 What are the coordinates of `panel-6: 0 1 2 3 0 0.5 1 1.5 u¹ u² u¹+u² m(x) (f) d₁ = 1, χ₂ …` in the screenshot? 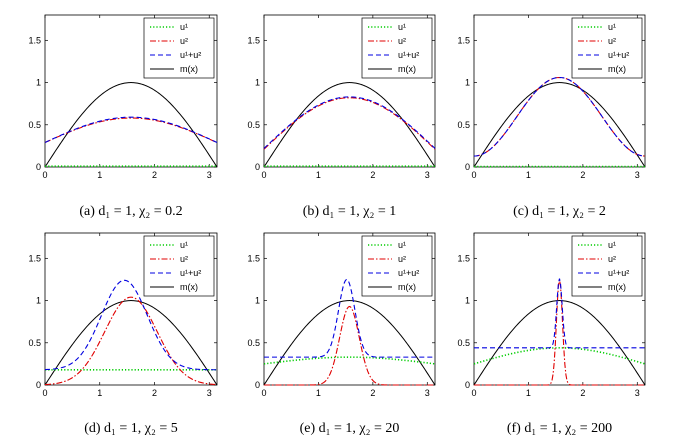 It's located at (551, 334).